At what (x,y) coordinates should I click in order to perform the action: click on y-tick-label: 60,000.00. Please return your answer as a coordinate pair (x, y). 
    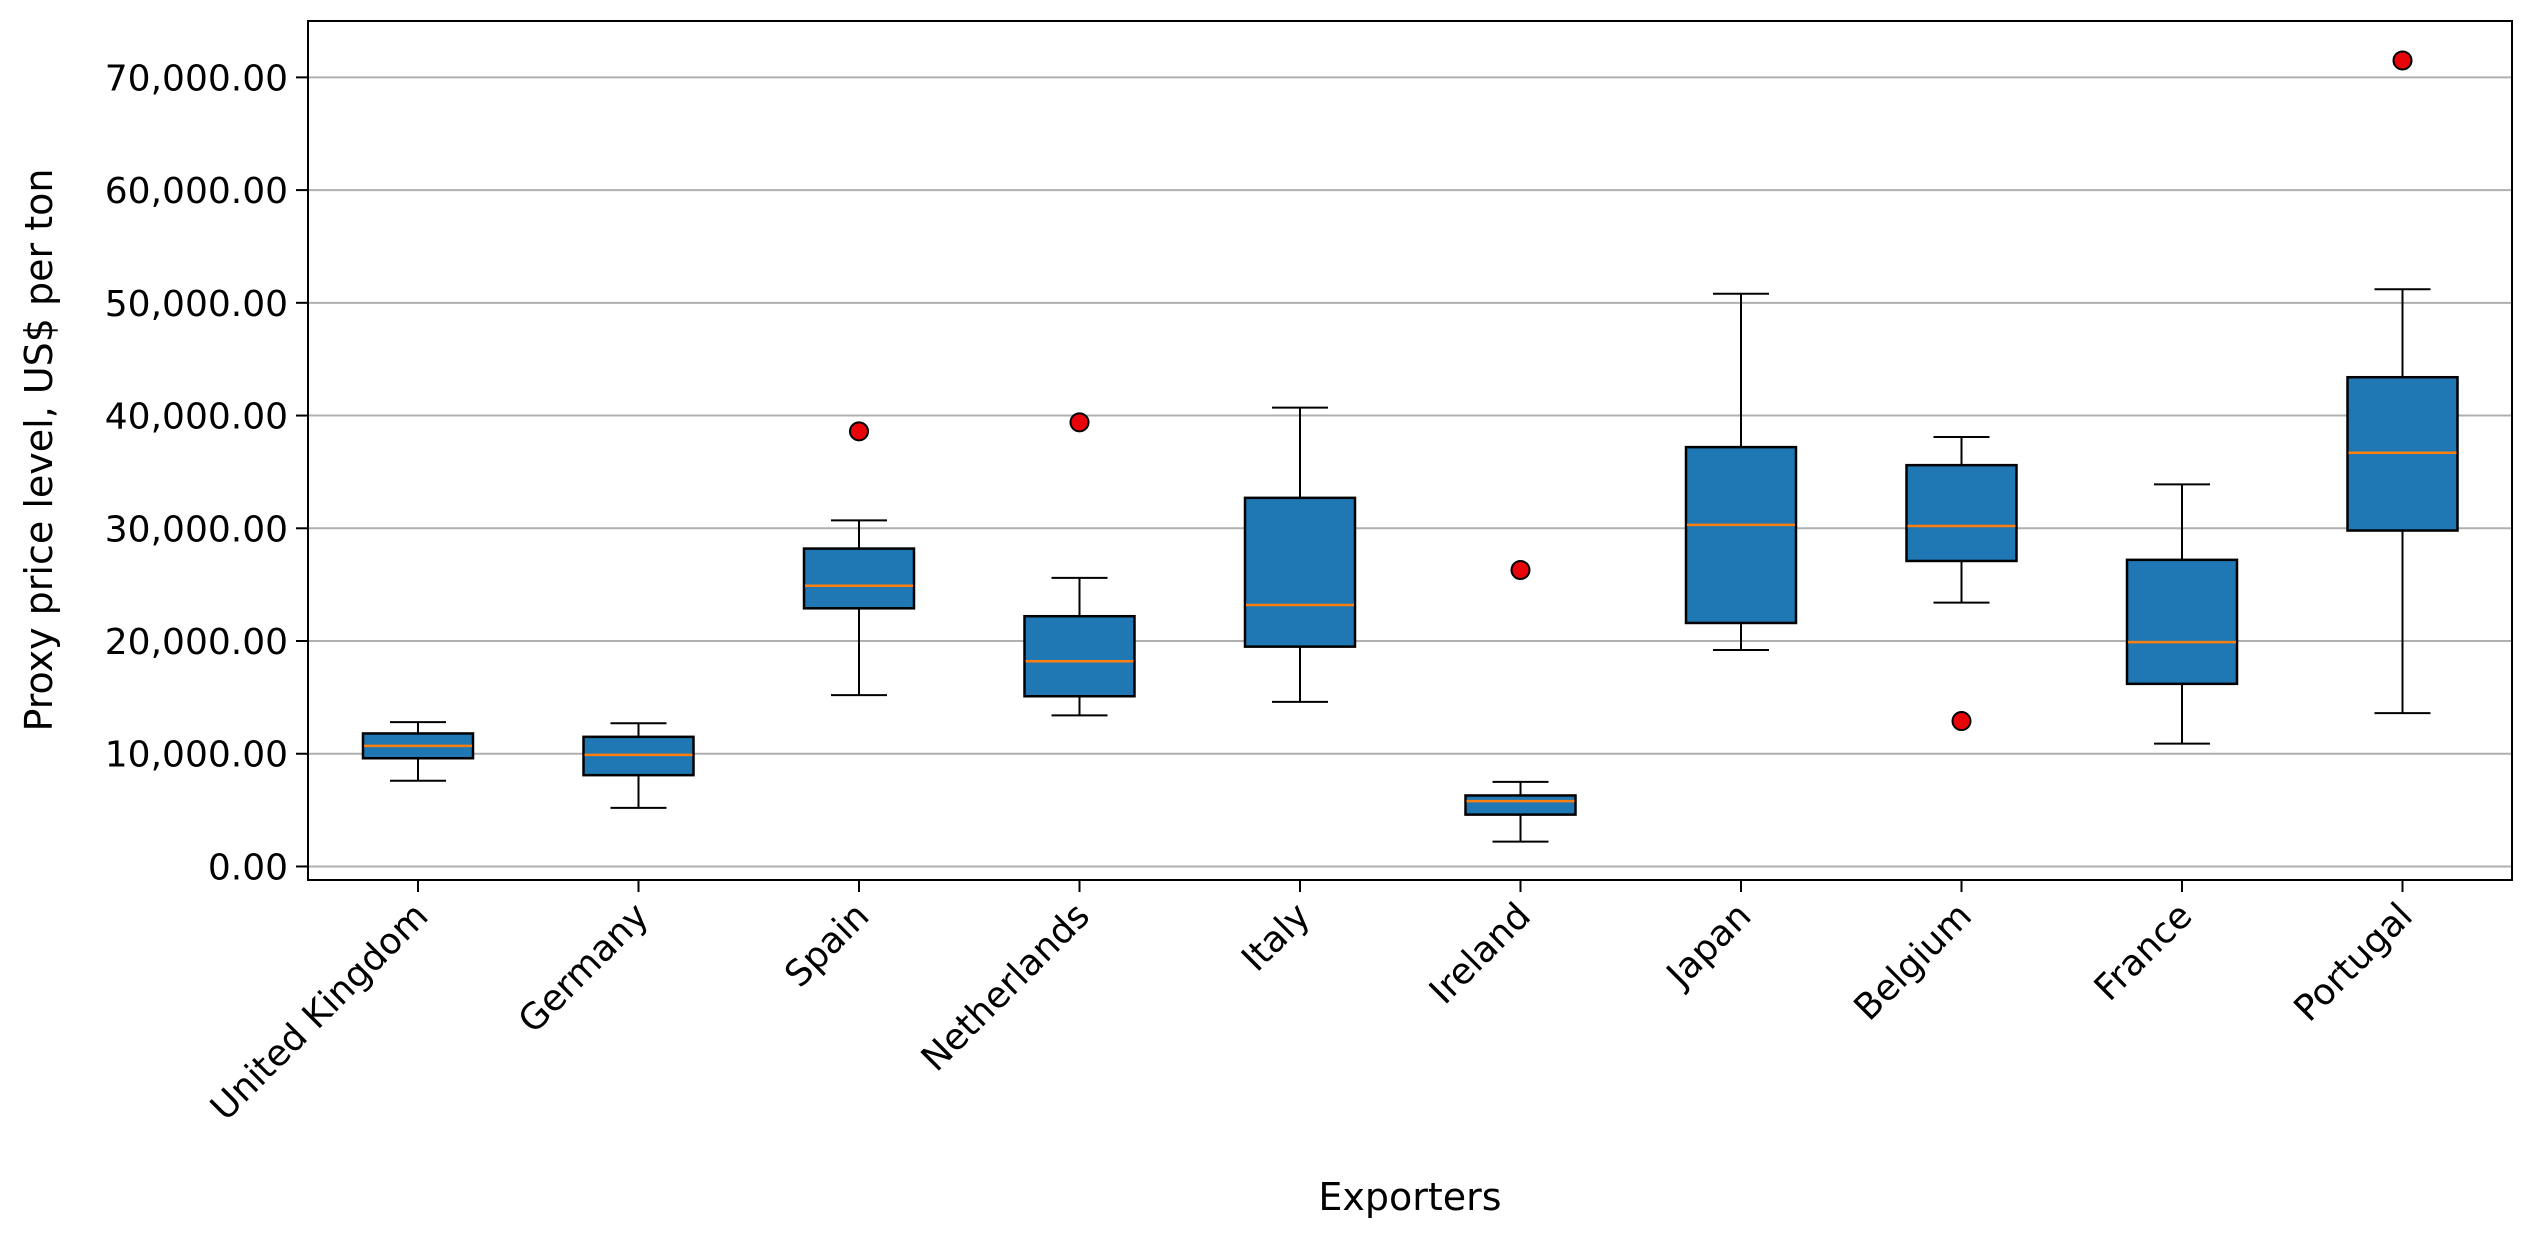
    Looking at the image, I should click on (196, 191).